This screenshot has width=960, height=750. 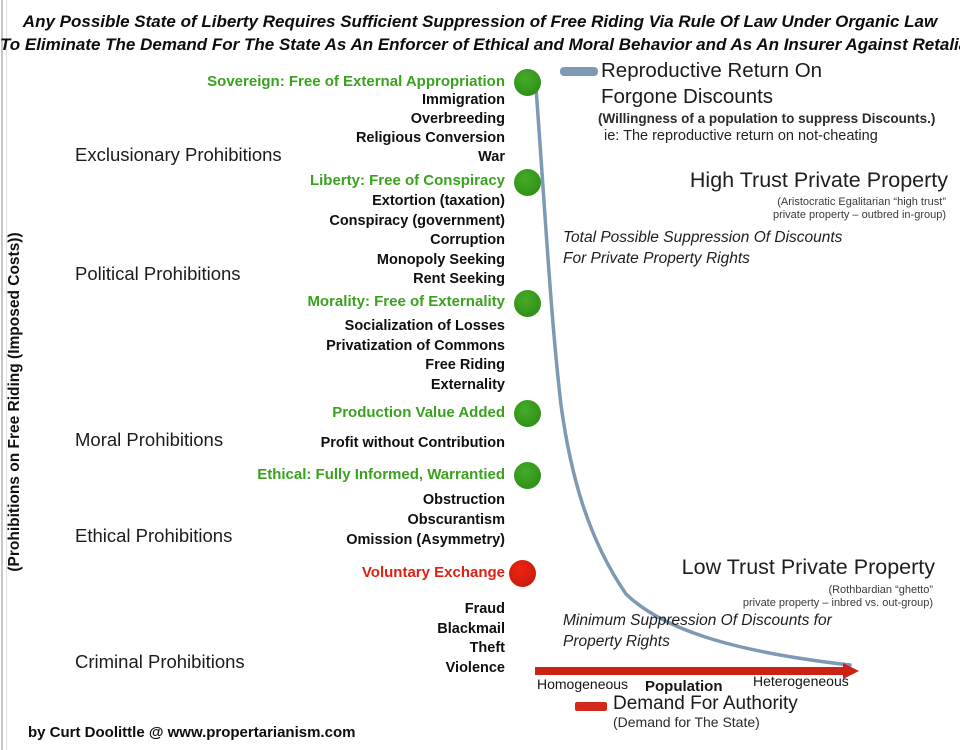 I want to click on x-axis-label-homogeneous: Homogeneous, so click(x=583, y=684).